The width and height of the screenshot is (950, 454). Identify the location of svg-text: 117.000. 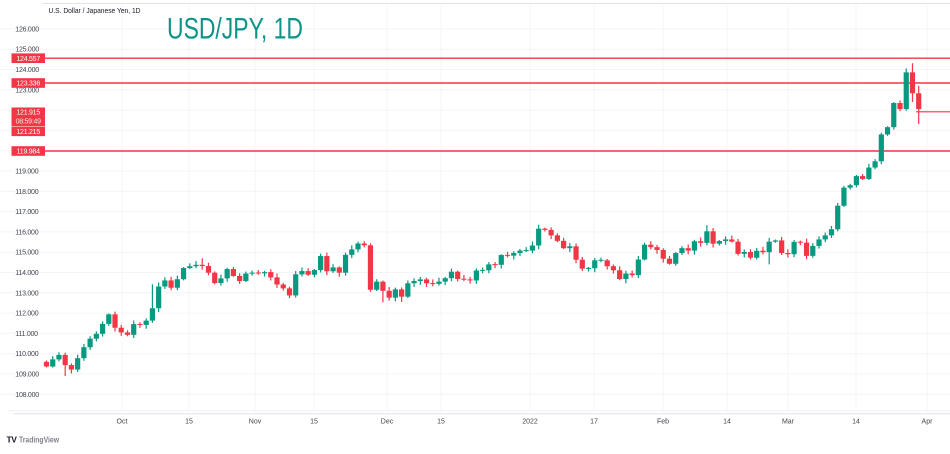
(26, 212).